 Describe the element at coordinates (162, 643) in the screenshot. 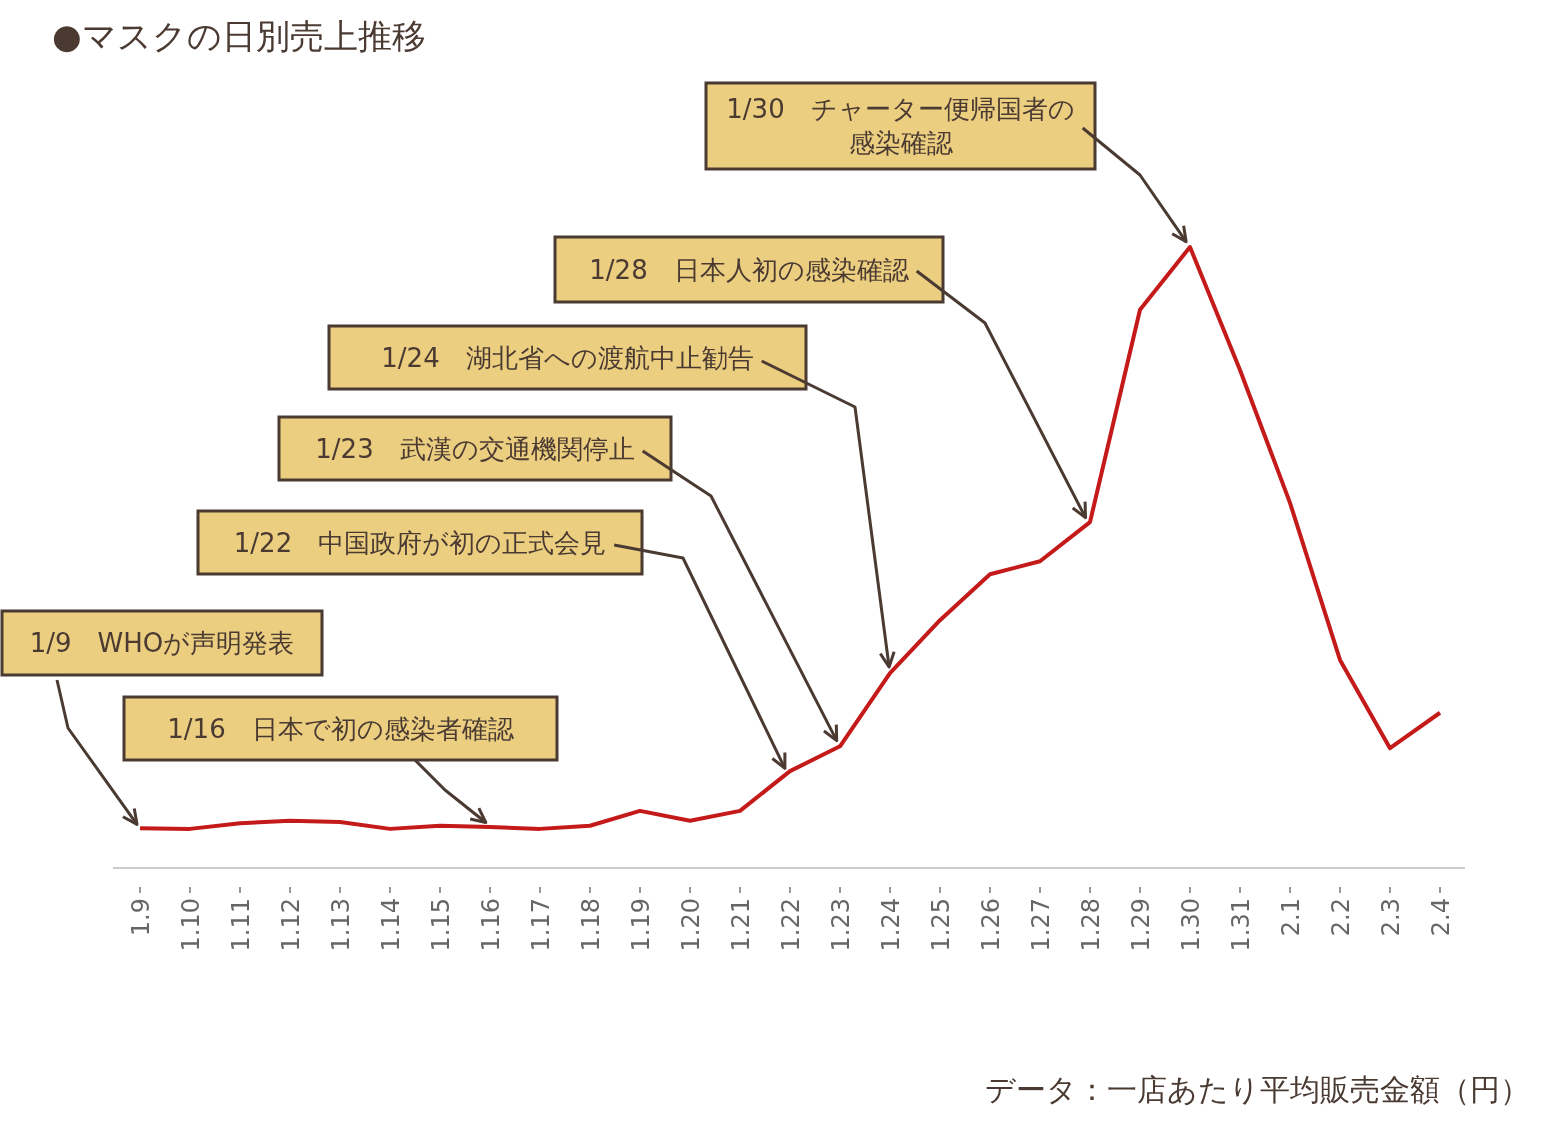

I see `annotation: 1/9 WHOが声明発表` at that location.